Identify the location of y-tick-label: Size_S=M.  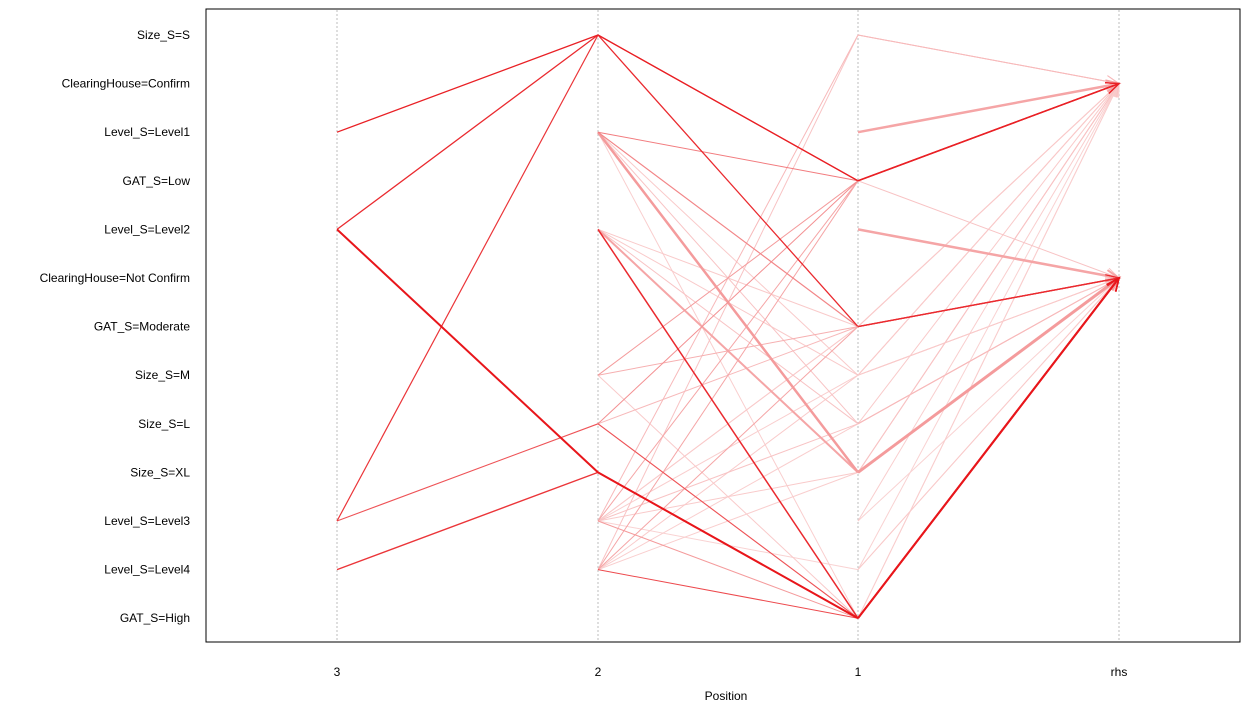
(162, 375).